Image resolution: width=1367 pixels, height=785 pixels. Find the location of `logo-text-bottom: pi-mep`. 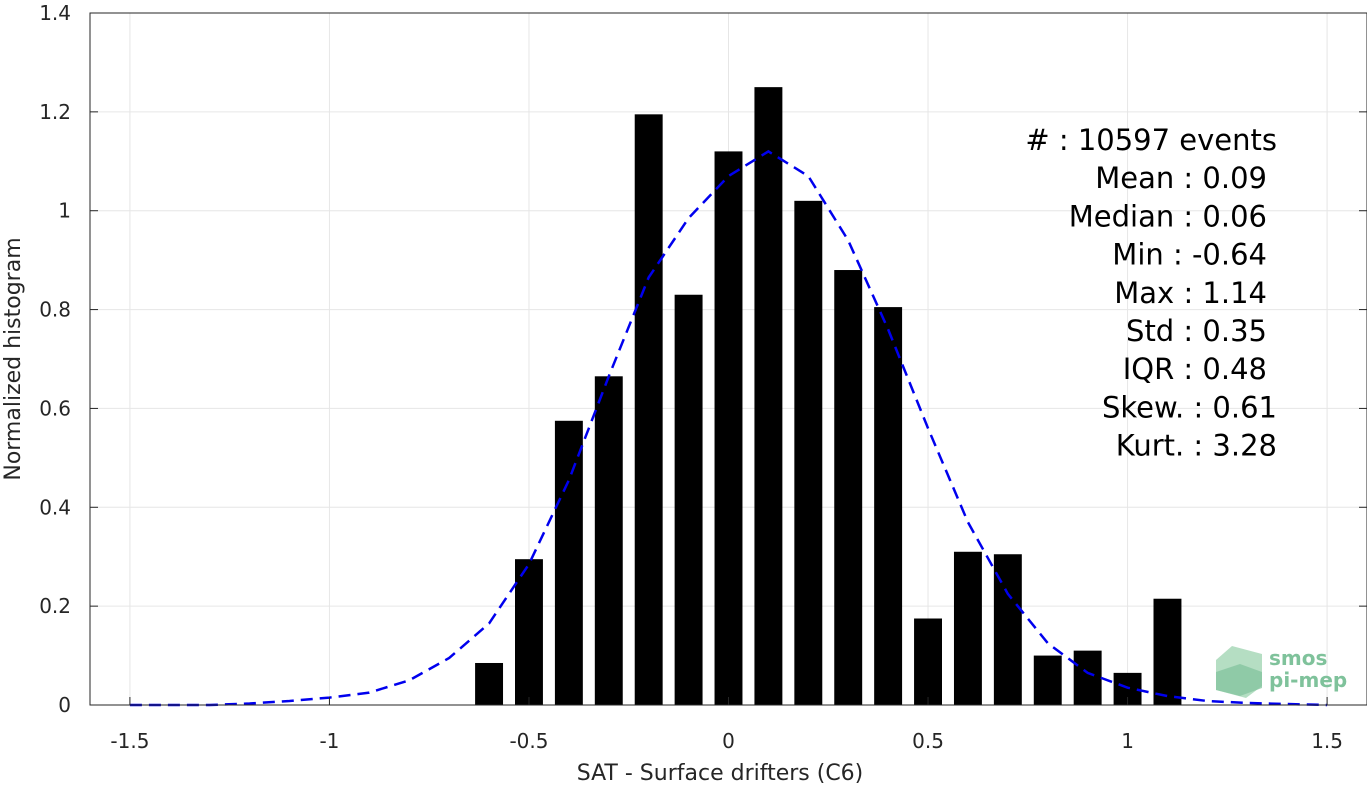

logo-text-bottom: pi-mep is located at coordinates (1308, 680).